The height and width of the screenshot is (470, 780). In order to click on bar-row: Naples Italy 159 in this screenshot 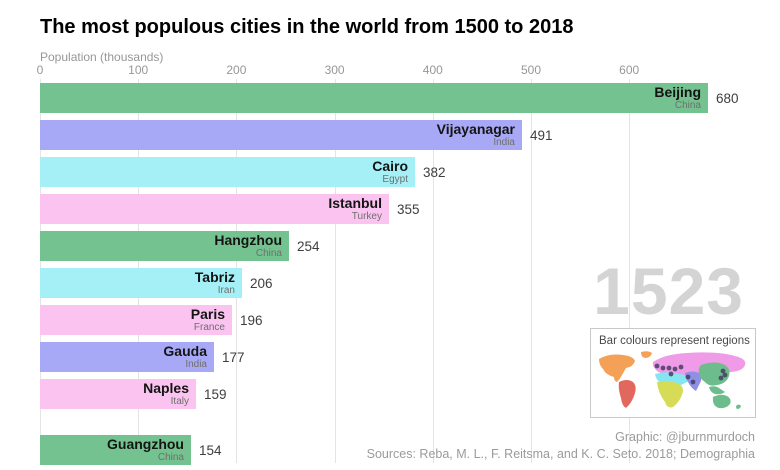, I will do `click(390, 394)`.